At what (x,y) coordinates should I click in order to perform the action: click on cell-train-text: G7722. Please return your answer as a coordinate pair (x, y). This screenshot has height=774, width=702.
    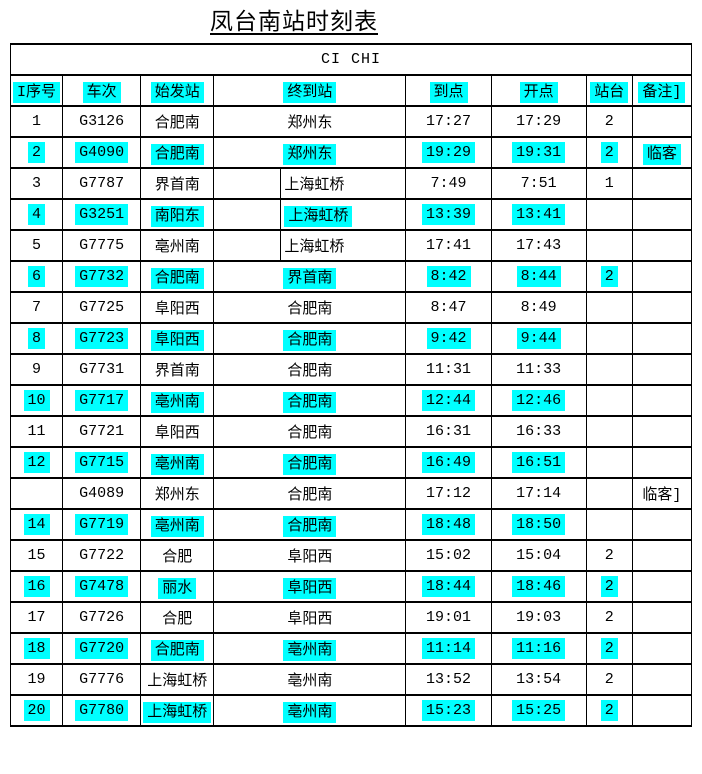
    Looking at the image, I should click on (102, 555).